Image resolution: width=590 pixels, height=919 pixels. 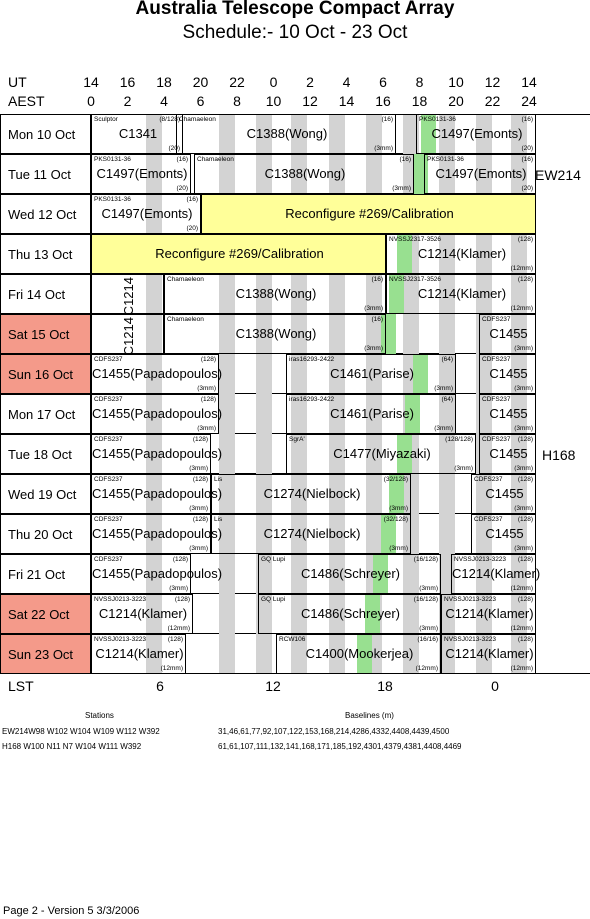 What do you see at coordinates (383, 101) in the screenshot?
I see `aest-tick: 16` at bounding box center [383, 101].